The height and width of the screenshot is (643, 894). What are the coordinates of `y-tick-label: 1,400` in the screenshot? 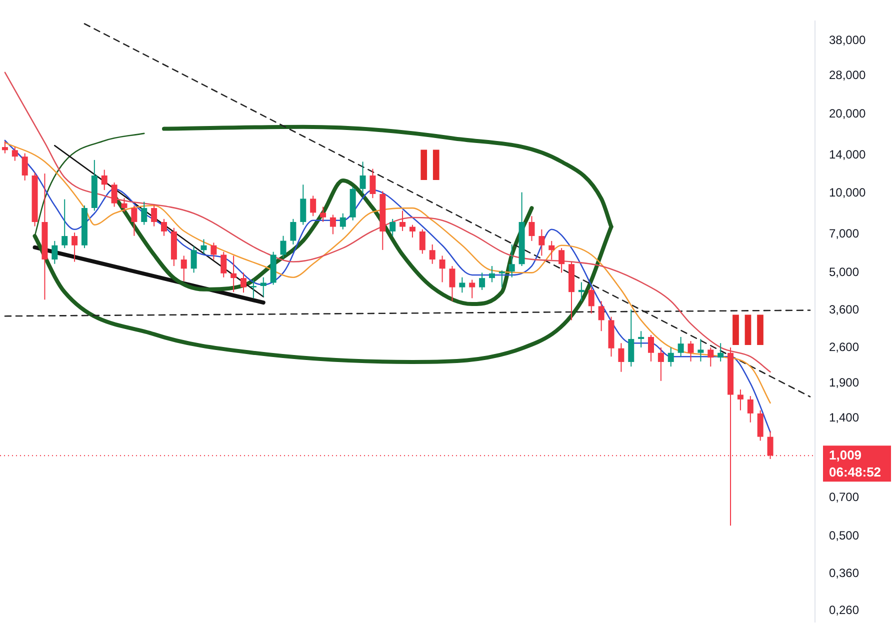 It's located at (844, 417).